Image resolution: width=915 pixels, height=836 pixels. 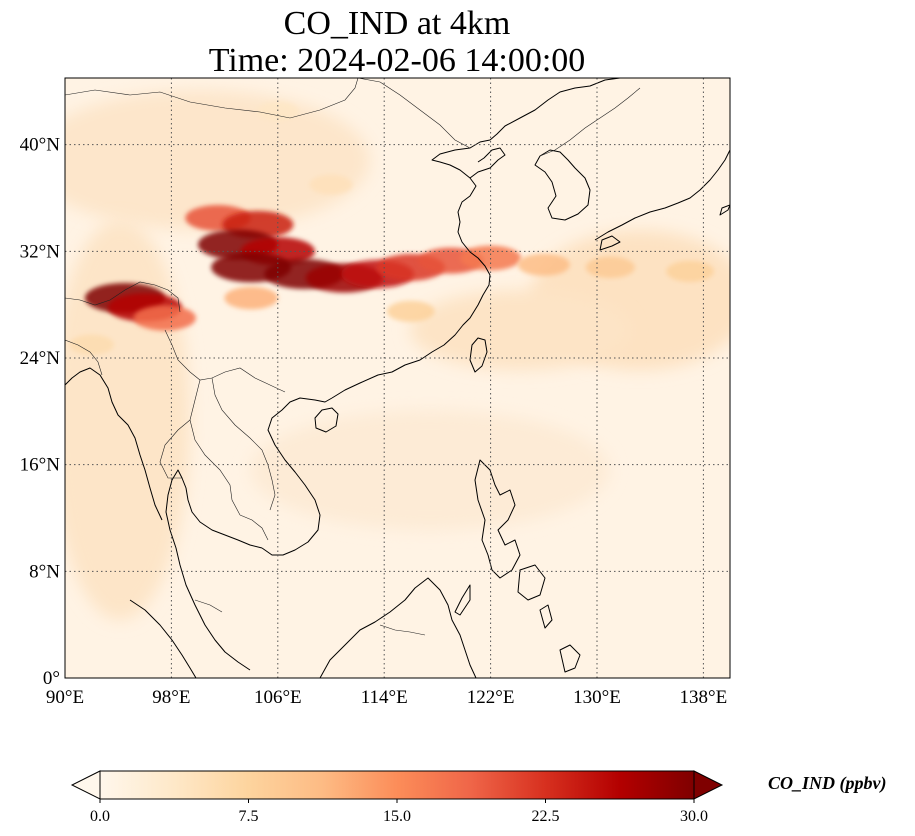 I want to click on lon-tick-label: 130°E, so click(x=597, y=697).